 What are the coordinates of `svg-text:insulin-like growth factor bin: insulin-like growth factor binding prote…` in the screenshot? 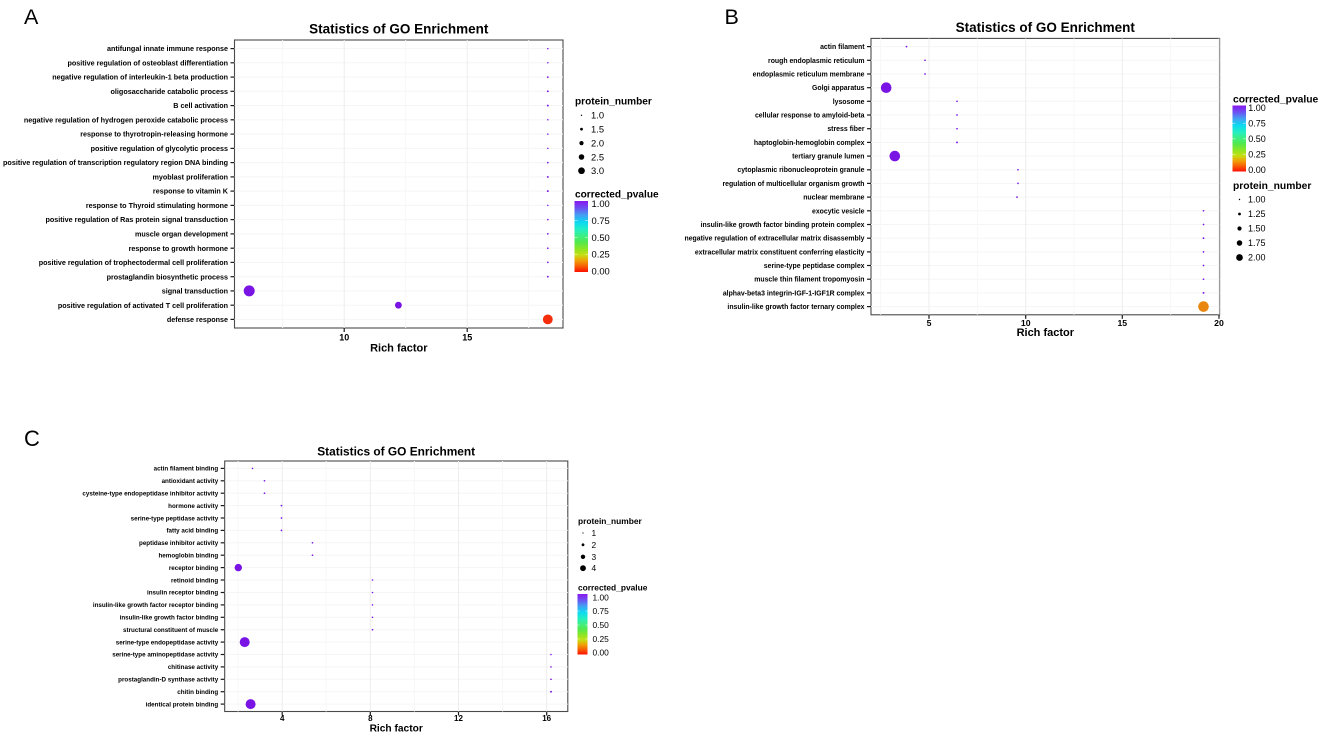 It's located at (783, 225).